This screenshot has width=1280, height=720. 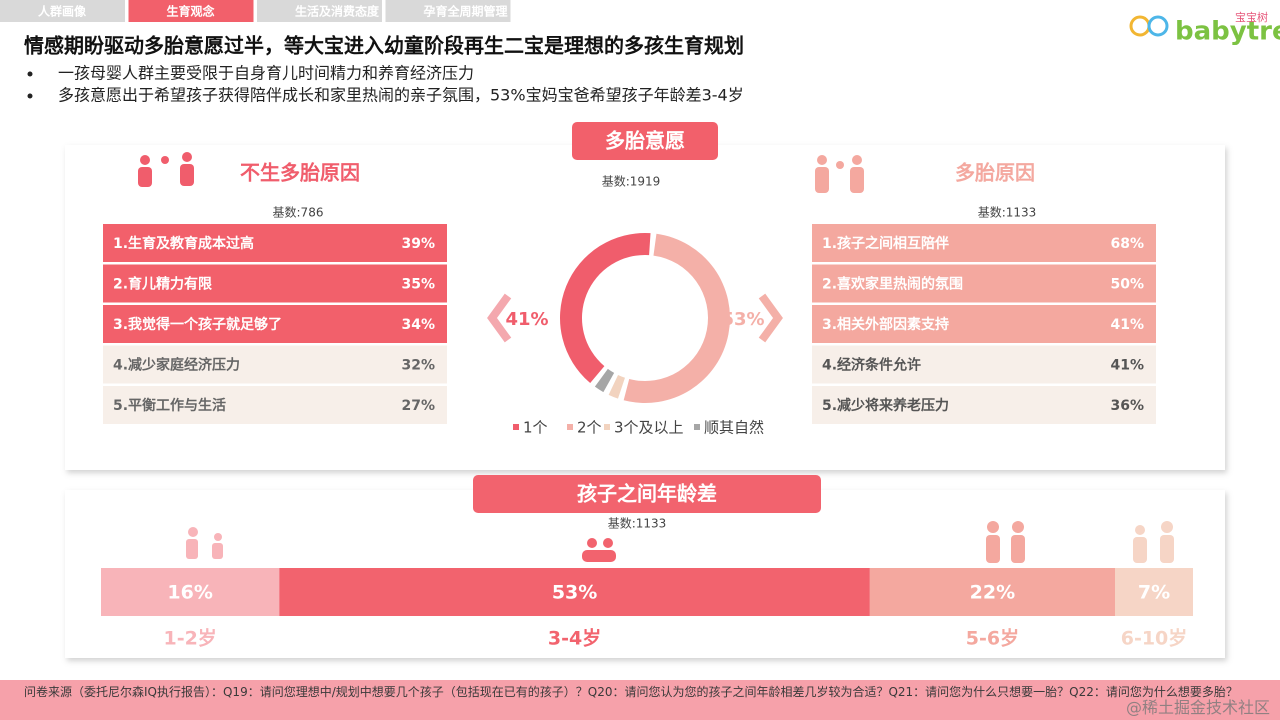 I want to click on row-label: 2.育儿精力有限, so click(x=162, y=284).